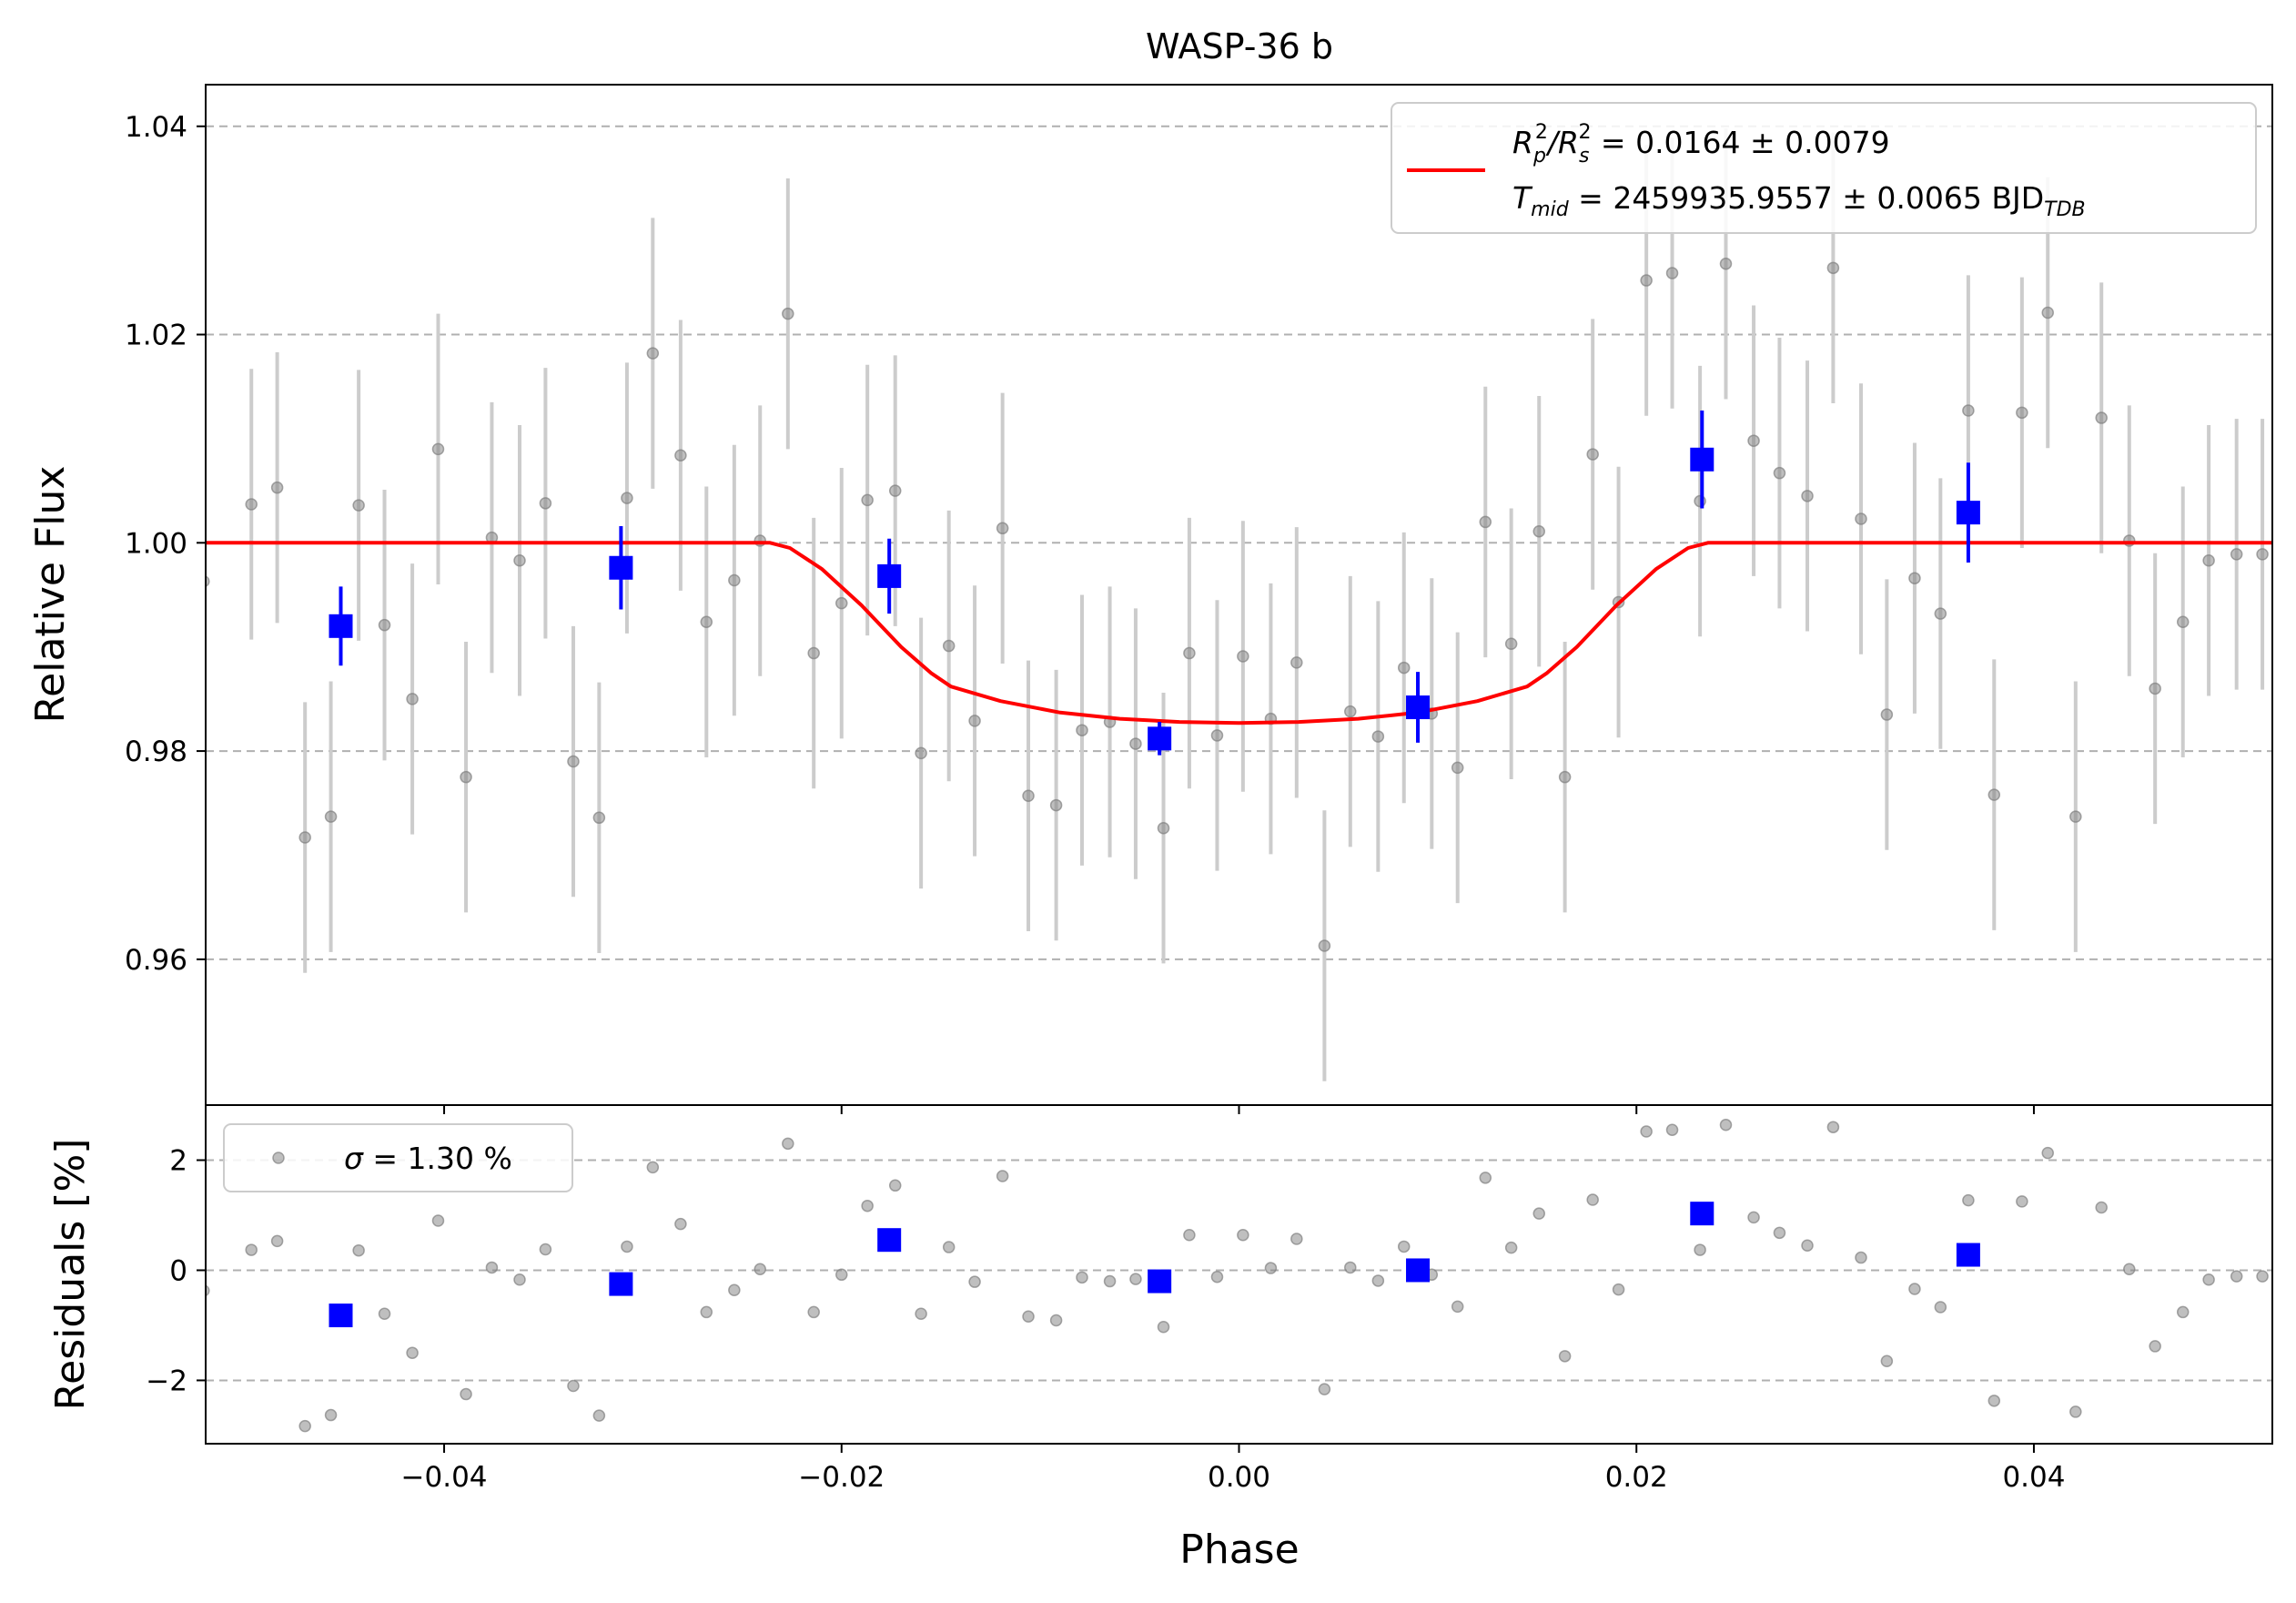  What do you see at coordinates (2034, 1477) in the screenshot?
I see `x-tick-label: 0.04` at bounding box center [2034, 1477].